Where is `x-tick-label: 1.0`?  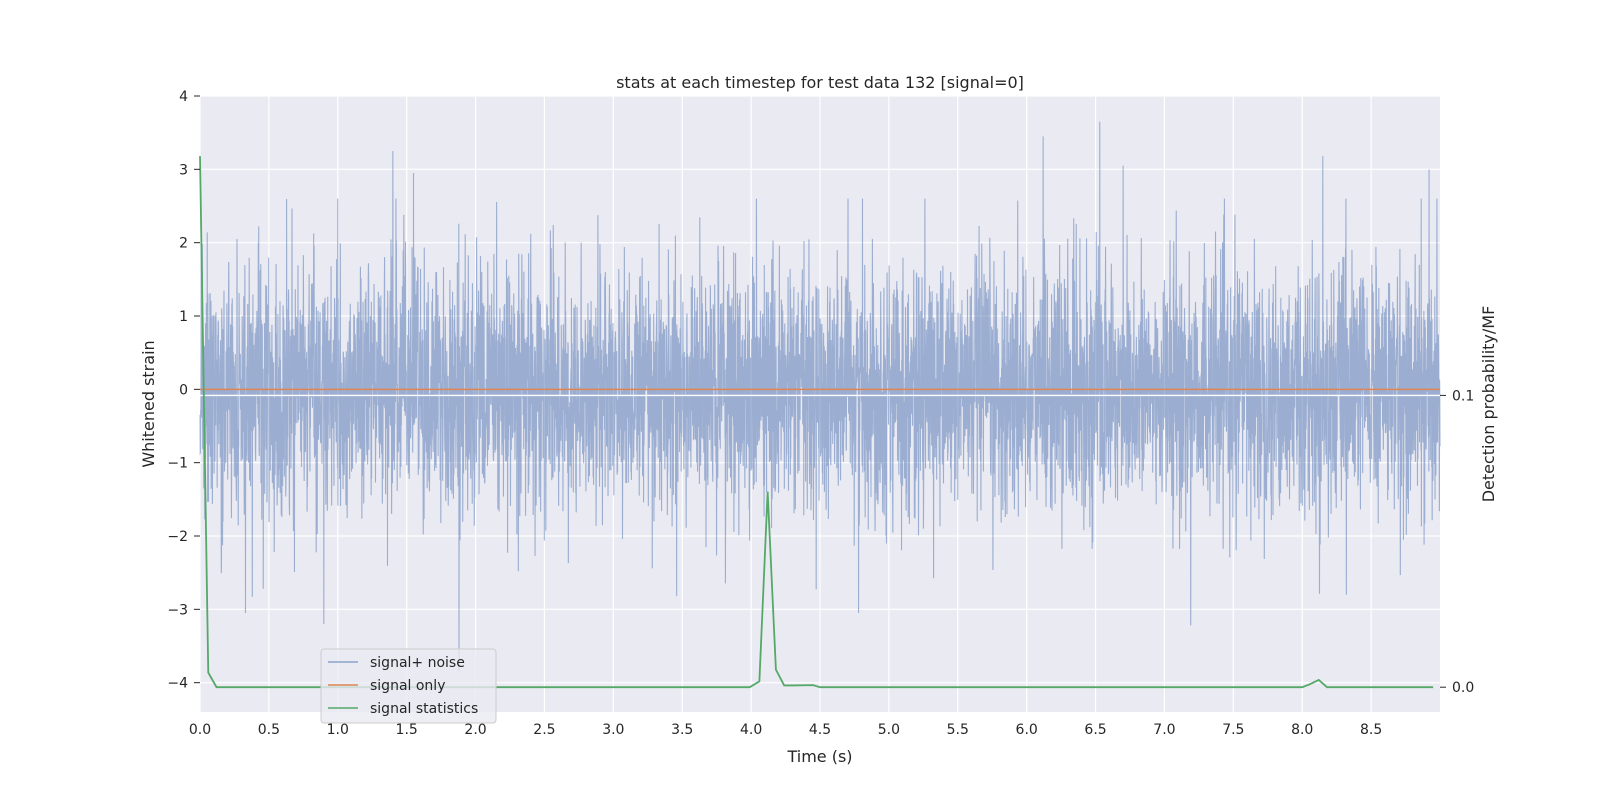
x-tick-label: 1.0 is located at coordinates (338, 730).